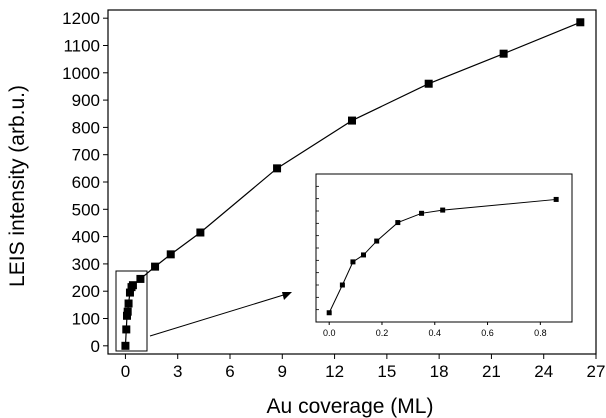 The width and height of the screenshot is (606, 418). I want to click on y-tick-label: 900, so click(86, 100).